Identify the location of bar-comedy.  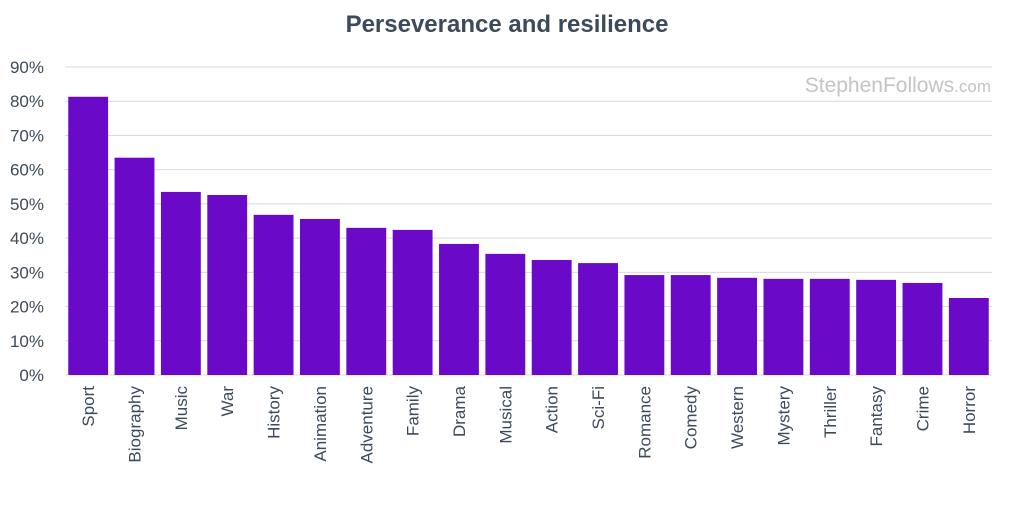
(690, 325).